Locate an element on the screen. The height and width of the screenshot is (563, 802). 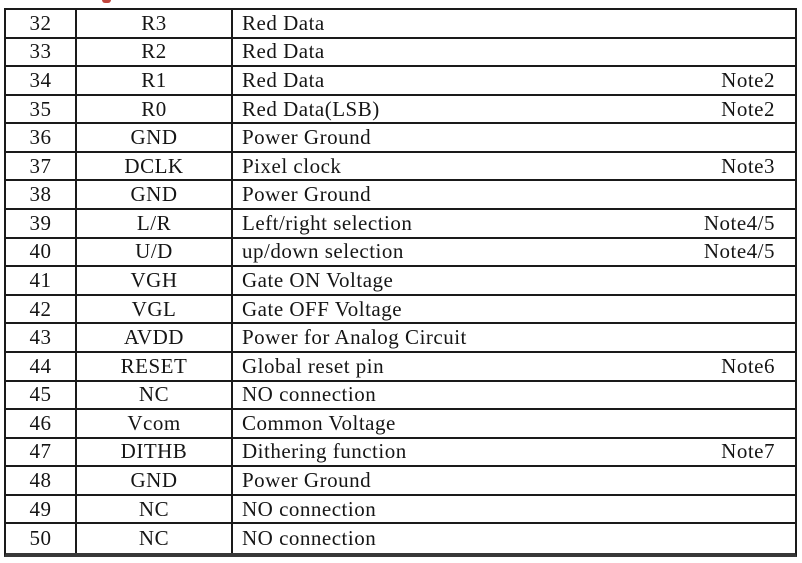
pin-number-cell: 34 is located at coordinates (41, 80).